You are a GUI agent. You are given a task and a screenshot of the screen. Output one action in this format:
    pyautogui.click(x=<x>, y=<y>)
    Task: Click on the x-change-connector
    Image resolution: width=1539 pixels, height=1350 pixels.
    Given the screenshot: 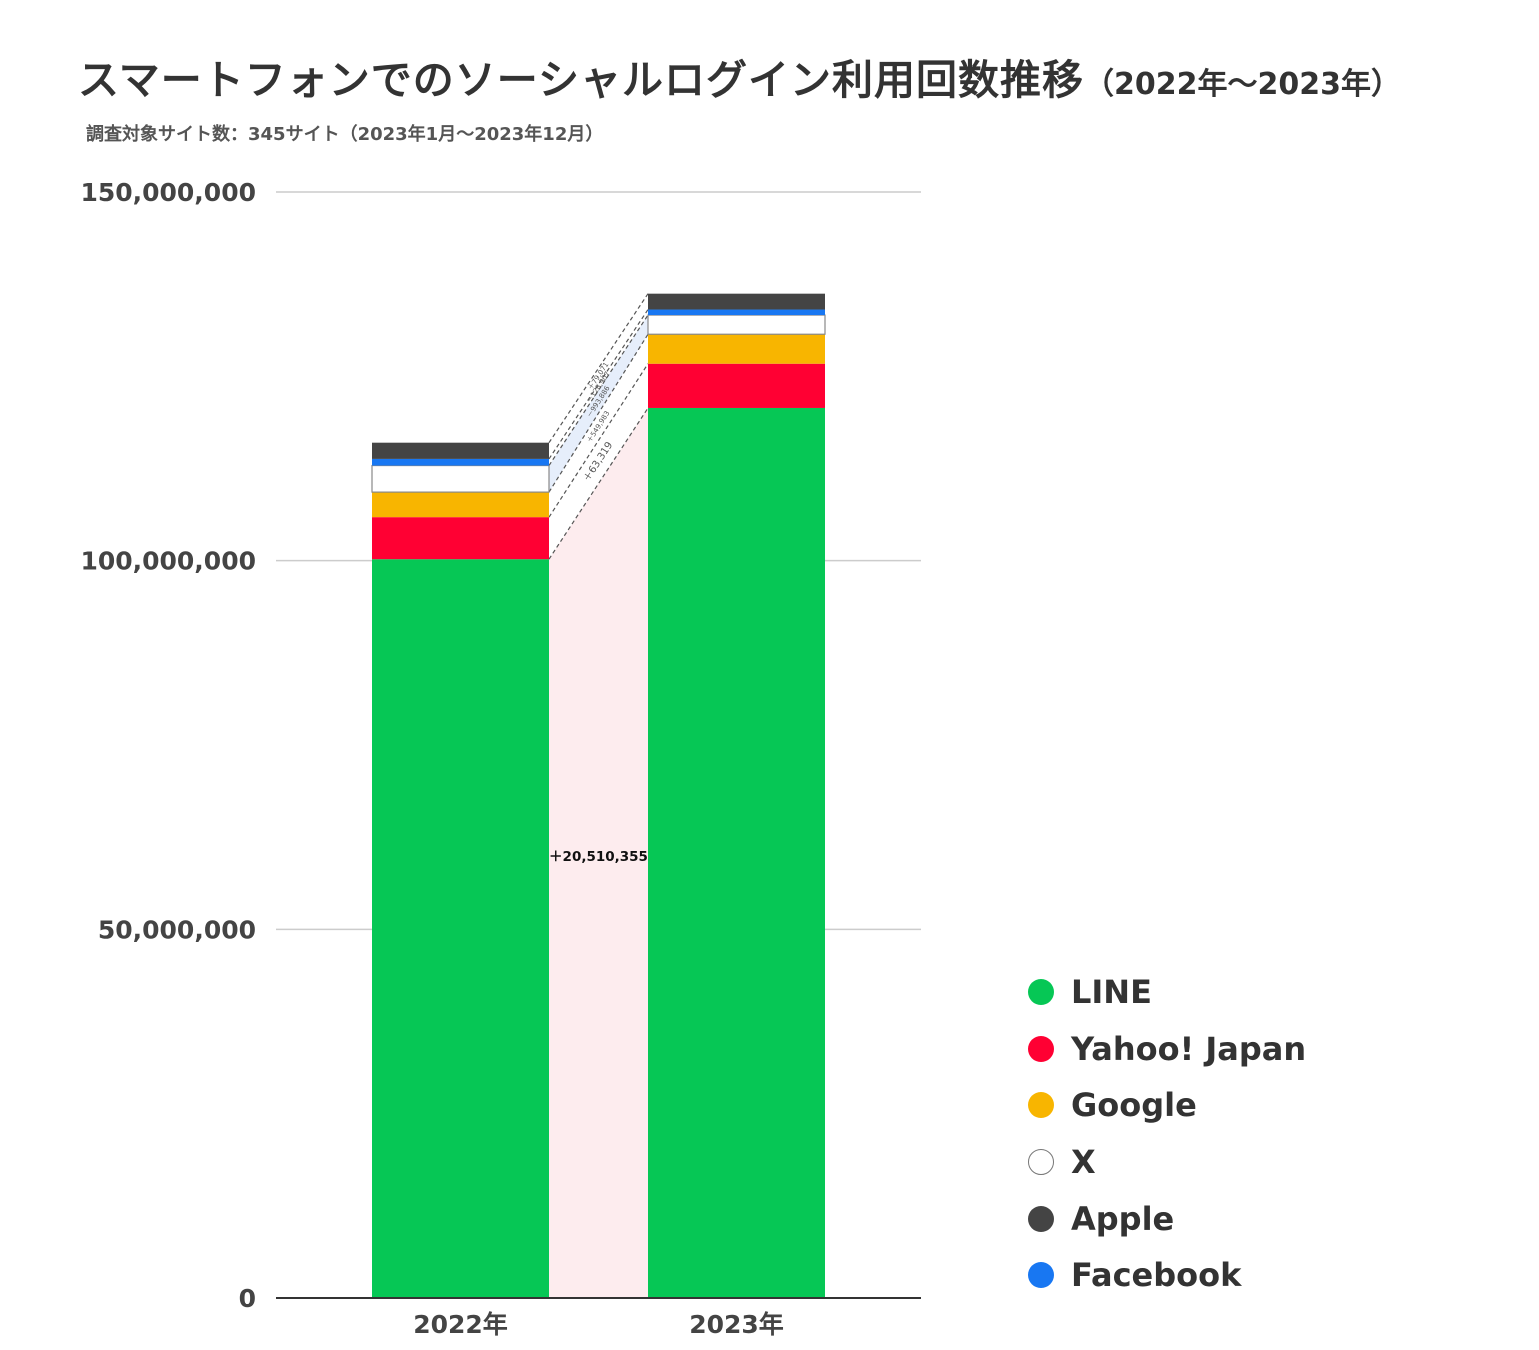 What is the action you would take?
    pyautogui.click(x=598, y=404)
    